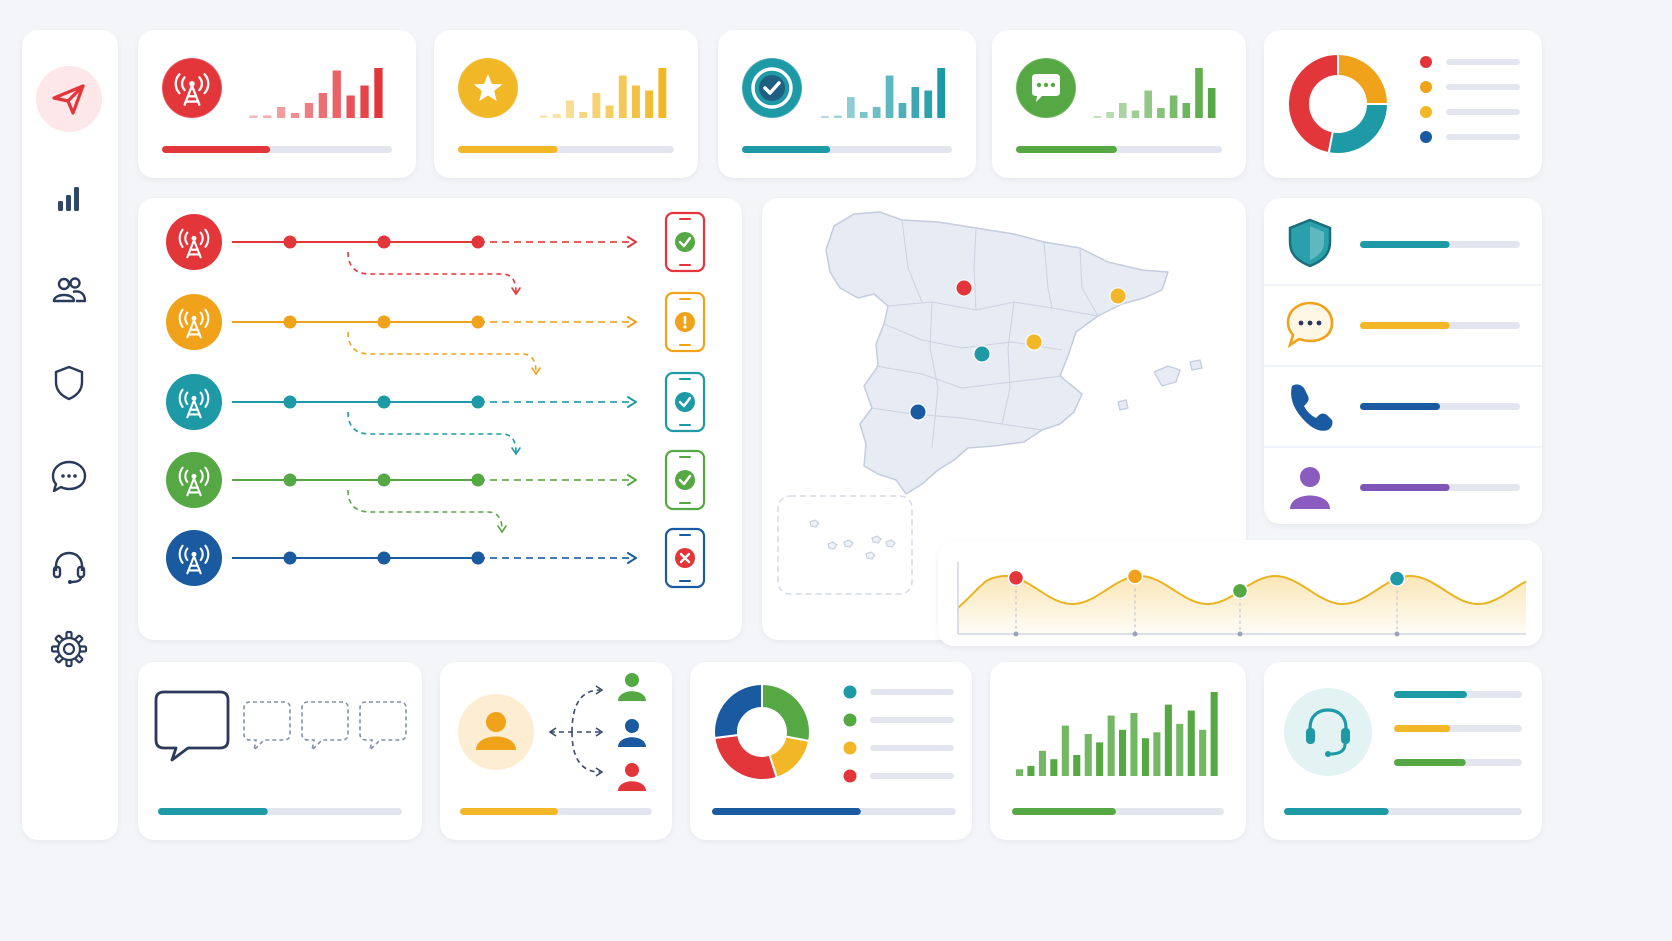 The height and width of the screenshot is (941, 1672). I want to click on wave-area, so click(1242, 605).